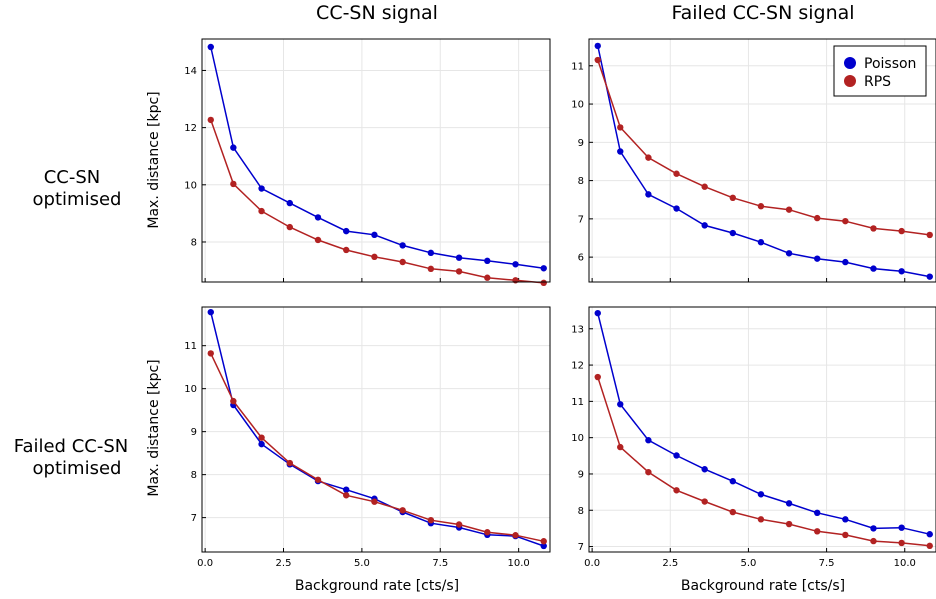 This screenshot has height=599, width=936. What do you see at coordinates (71, 446) in the screenshot?
I see `row-title-2-line-1: Failed CC-SN` at bounding box center [71, 446].